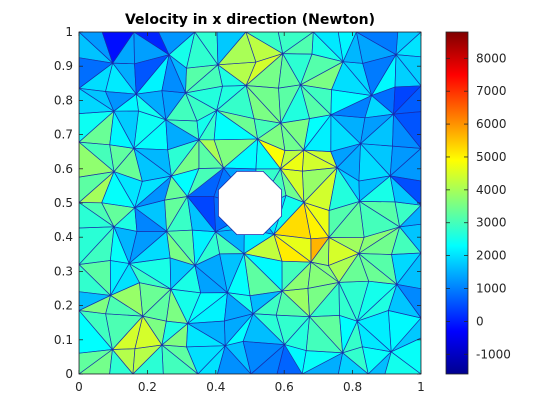 The image size is (560, 420). What do you see at coordinates (491, 157) in the screenshot?
I see `colorbar-tick-label: 5000` at bounding box center [491, 157].